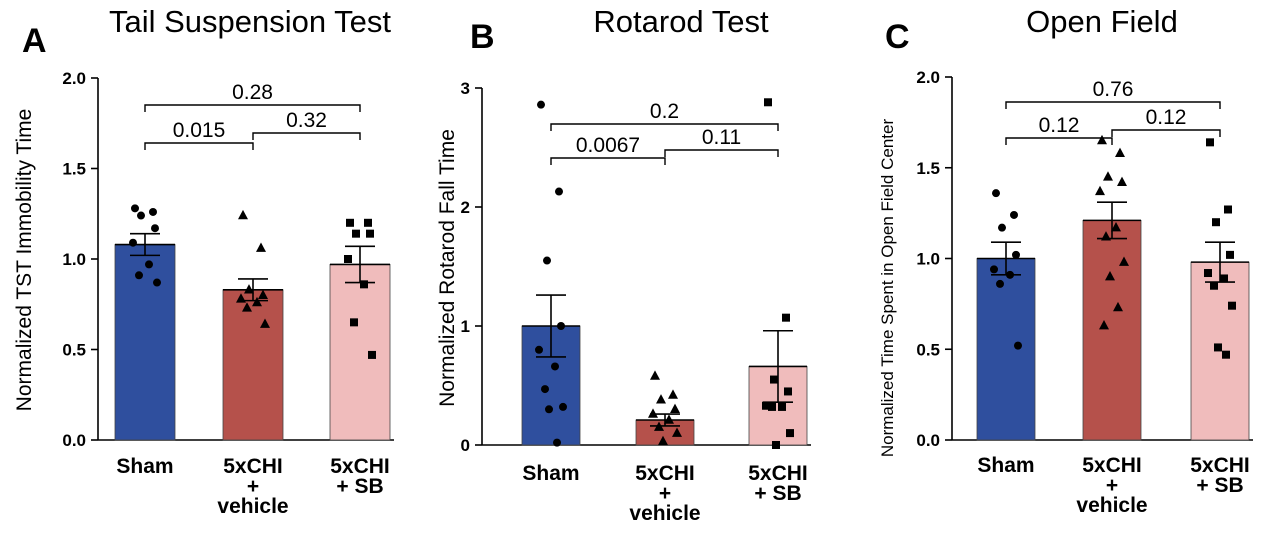  Describe the element at coordinates (897, 37) in the screenshot. I see `panel-letter-c: C` at that location.